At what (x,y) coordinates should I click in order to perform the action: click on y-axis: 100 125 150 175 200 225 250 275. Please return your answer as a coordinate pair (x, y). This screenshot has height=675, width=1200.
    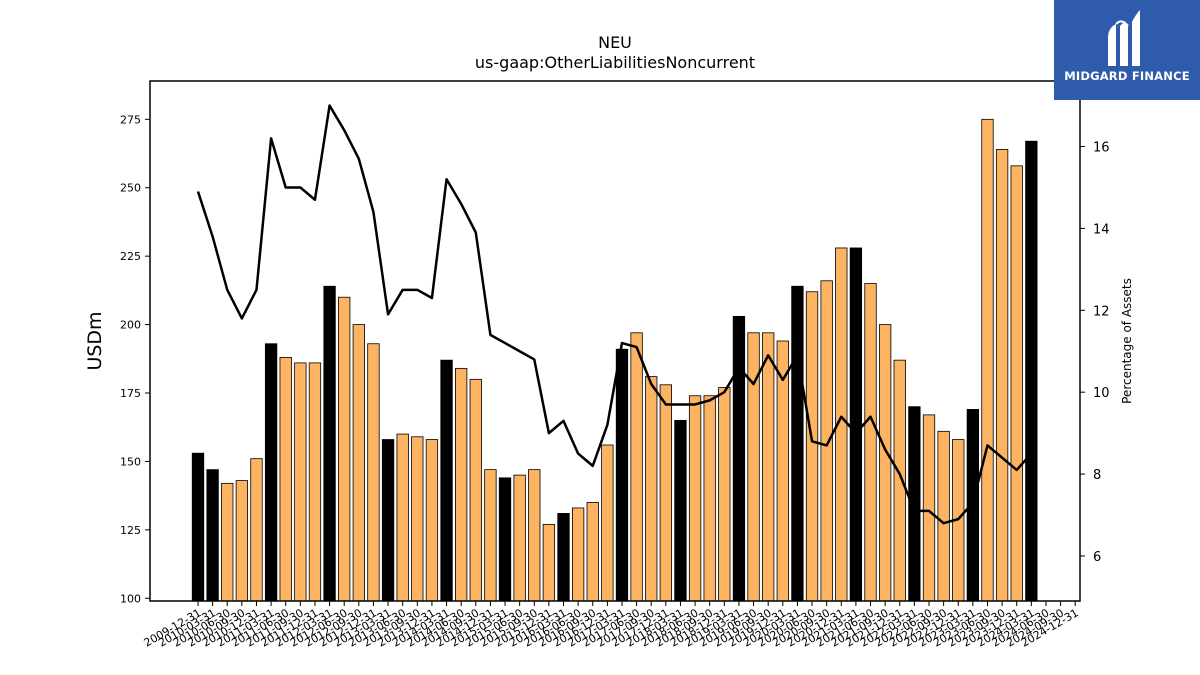
    Looking at the image, I should click on (135, 359).